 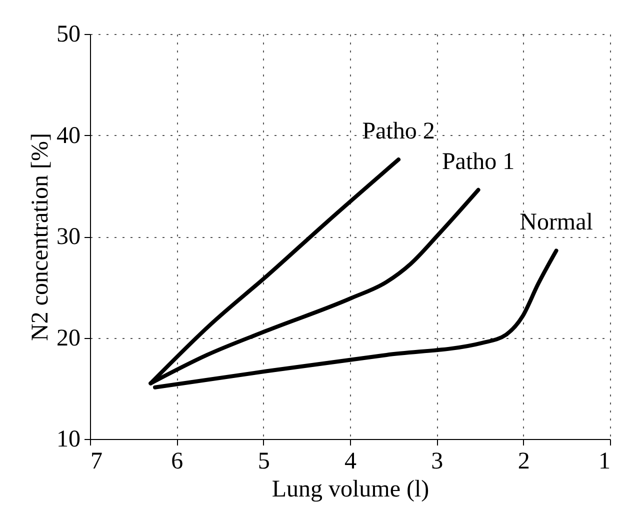 I want to click on x-axis-title: Lung volume (l), so click(x=351, y=489).